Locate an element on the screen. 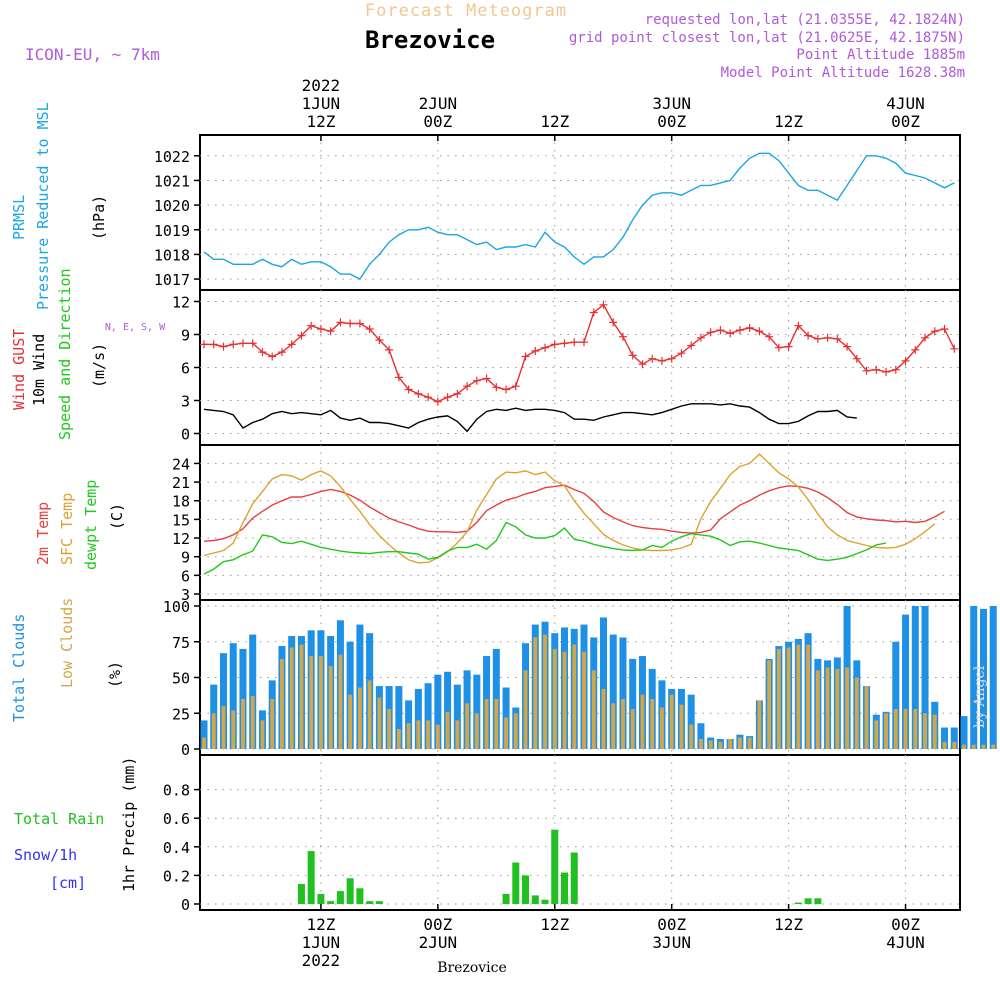 The image size is (1000, 1000). model-label: ICON-EU, ~ 7km is located at coordinates (92, 54).